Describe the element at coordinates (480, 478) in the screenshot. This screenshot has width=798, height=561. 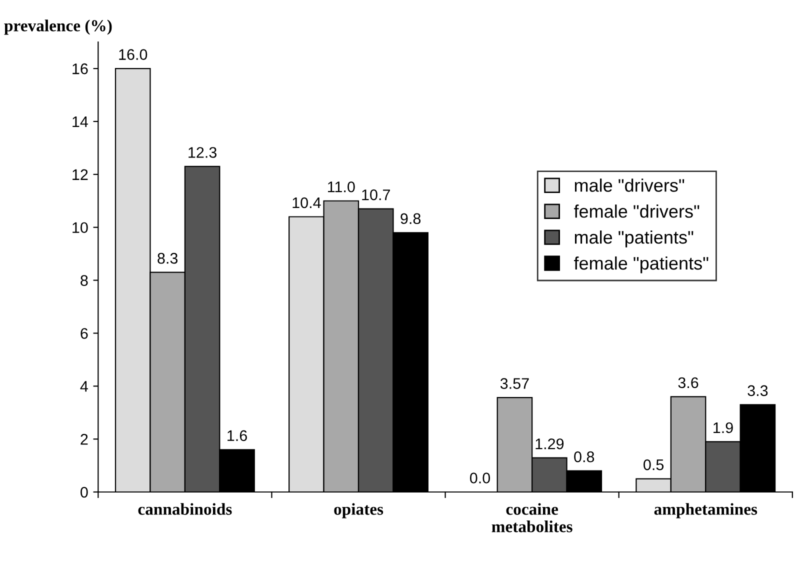
I see `data-label: 0.0` at that location.